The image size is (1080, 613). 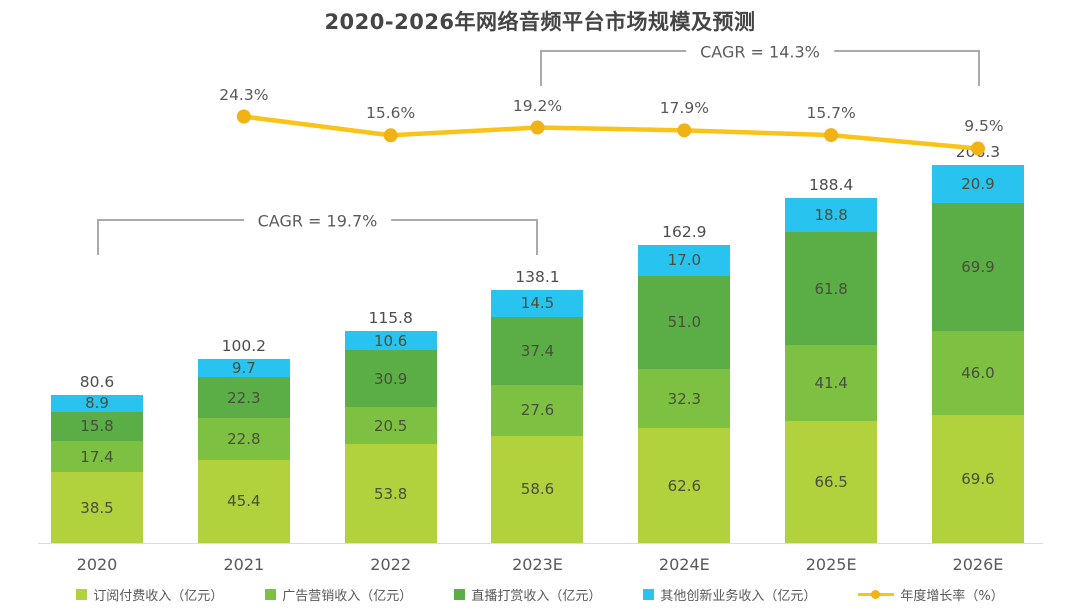 I want to click on x-axis-line, so click(x=540, y=543).